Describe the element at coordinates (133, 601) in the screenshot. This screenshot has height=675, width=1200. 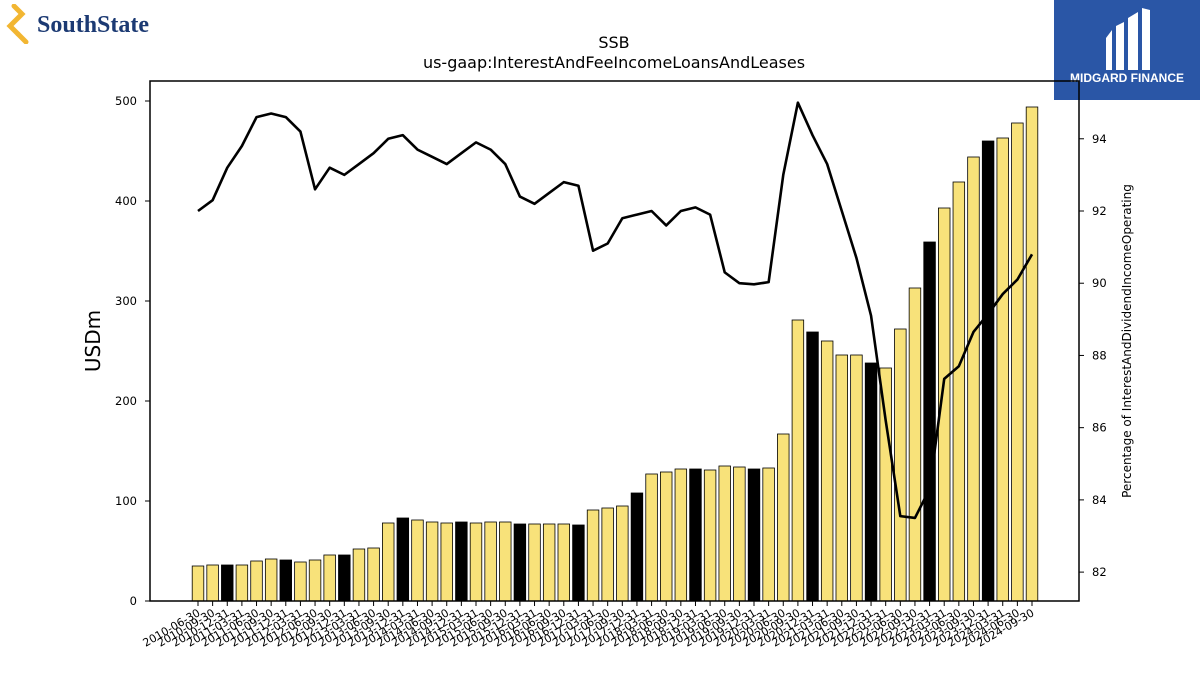
I see `y-tick-label: 0` at that location.